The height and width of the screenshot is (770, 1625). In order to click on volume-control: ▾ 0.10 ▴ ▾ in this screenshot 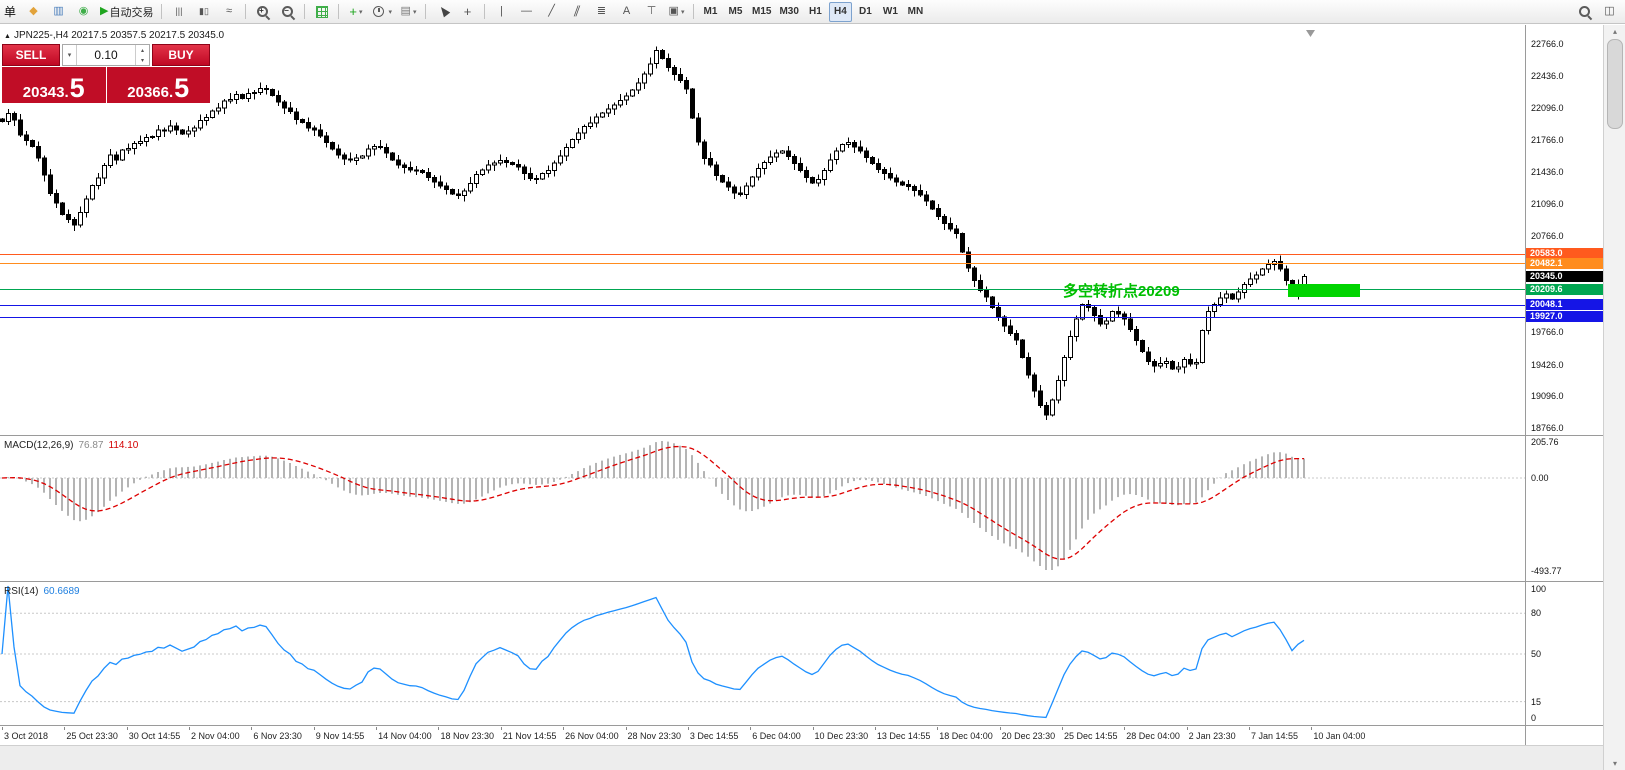, I will do `click(106, 55)`.